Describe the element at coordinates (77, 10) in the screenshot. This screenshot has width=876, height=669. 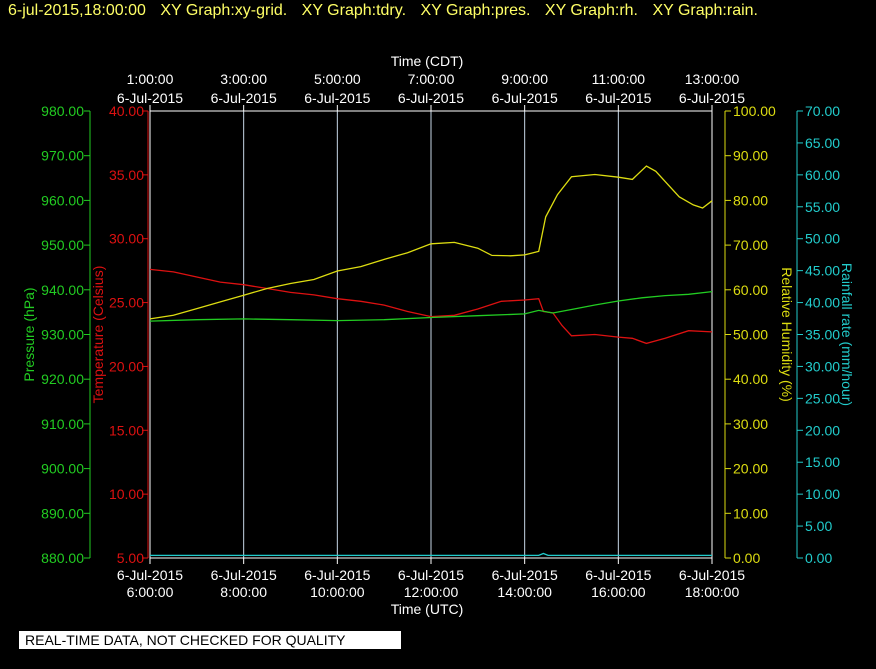
I see `header-timestamp: 6-jul-2015,18:00:00` at that location.